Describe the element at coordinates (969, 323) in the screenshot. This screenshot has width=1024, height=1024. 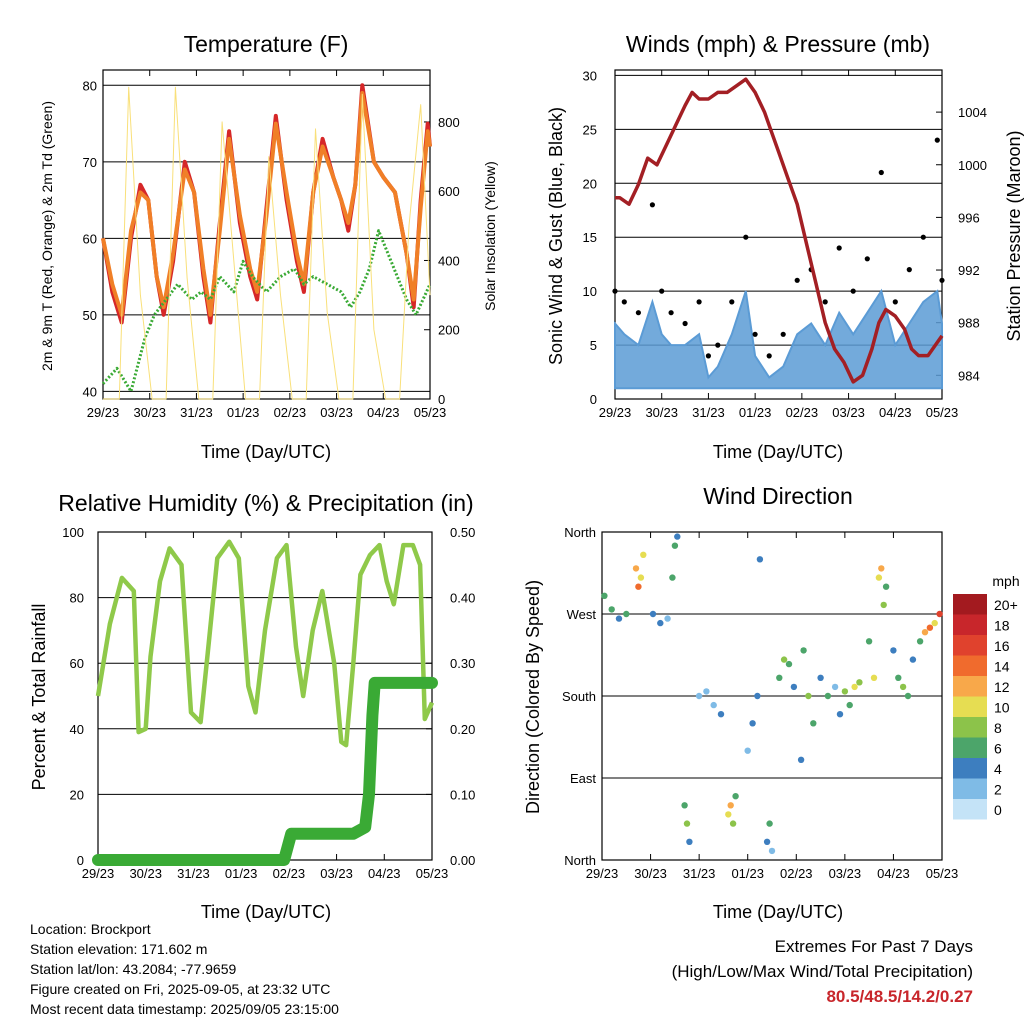
I see `winds-y2-tick-label: 988` at that location.